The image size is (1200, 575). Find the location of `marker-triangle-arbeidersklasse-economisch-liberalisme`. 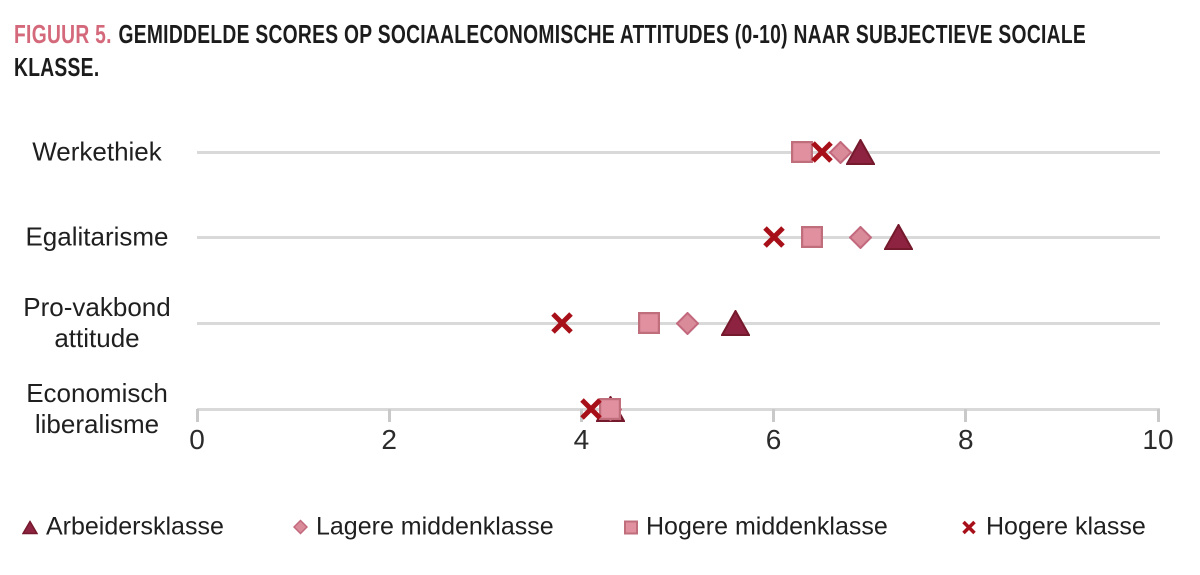

marker-triangle-arbeidersklasse-economisch-liberalisme is located at coordinates (610, 409).